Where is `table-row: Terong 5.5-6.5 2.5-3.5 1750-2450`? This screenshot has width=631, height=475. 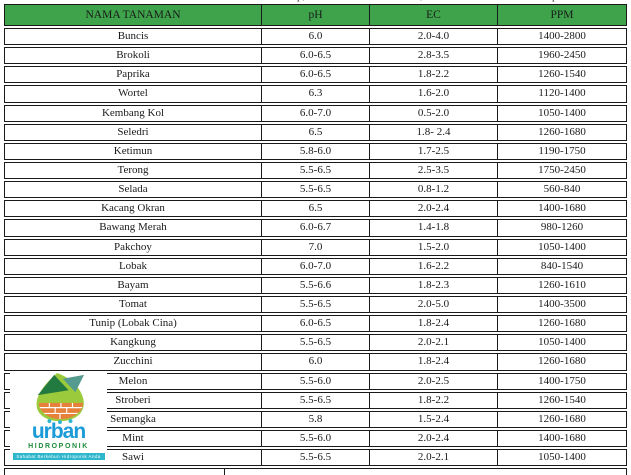 table-row: Terong 5.5-6.5 2.5-3.5 1750-2450 is located at coordinates (315, 170).